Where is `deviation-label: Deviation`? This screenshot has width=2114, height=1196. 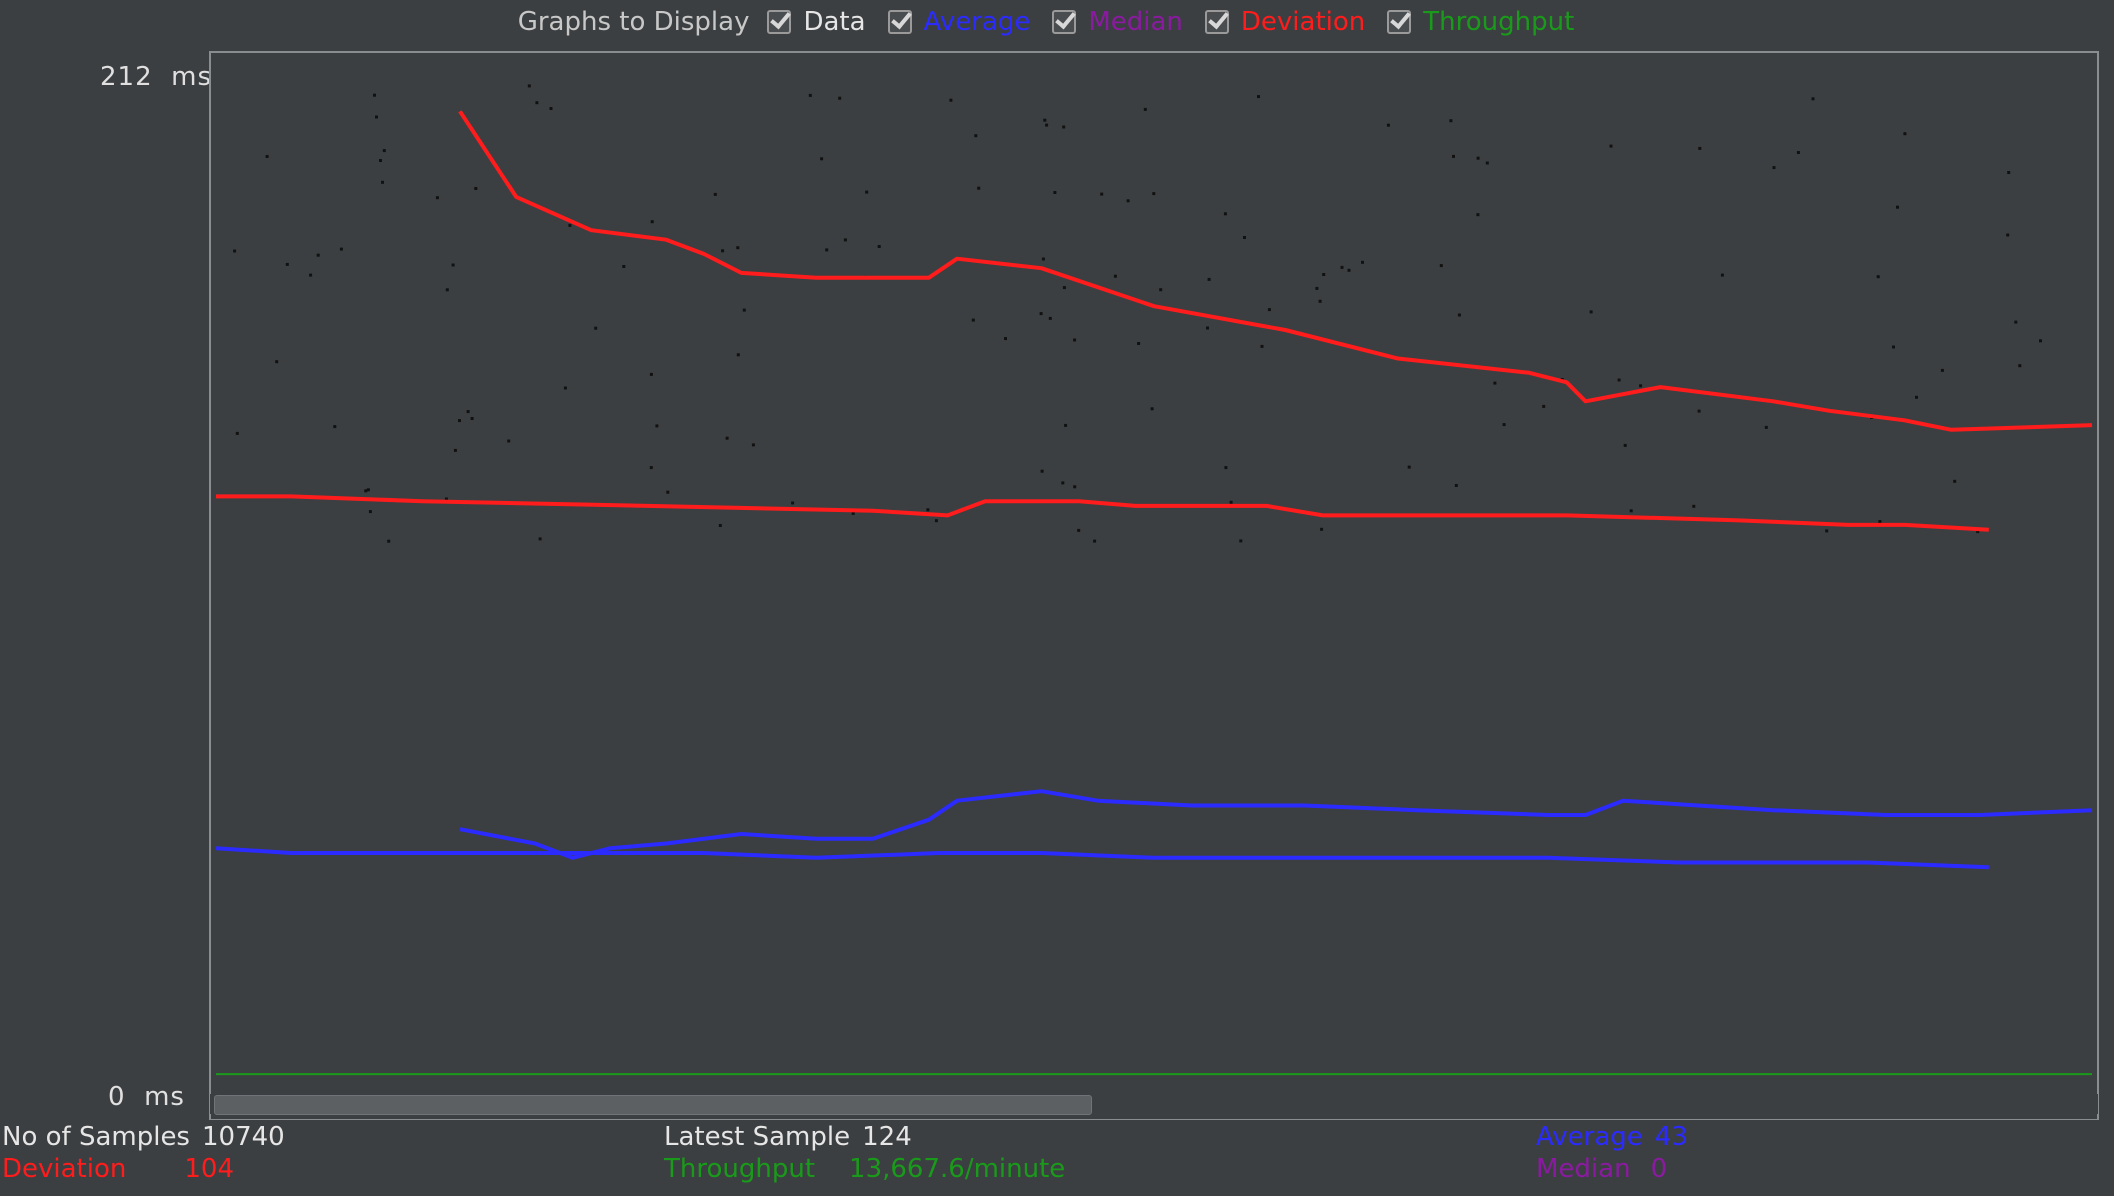 deviation-label: Deviation is located at coordinates (64, 1169).